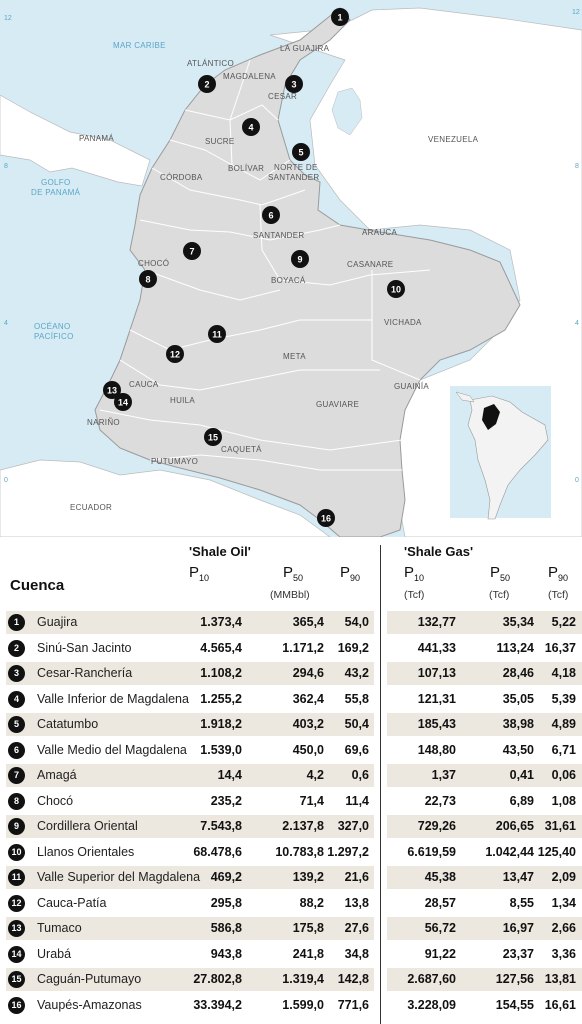 The height and width of the screenshot is (1024, 582). Describe the element at coordinates (308, 928) in the screenshot. I see `cell-oil-p50: 175,8` at that location.